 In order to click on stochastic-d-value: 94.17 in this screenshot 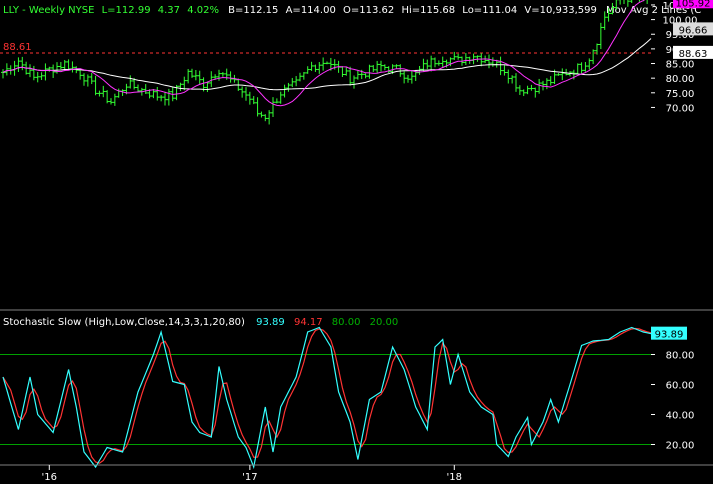, I will do `click(308, 322)`.